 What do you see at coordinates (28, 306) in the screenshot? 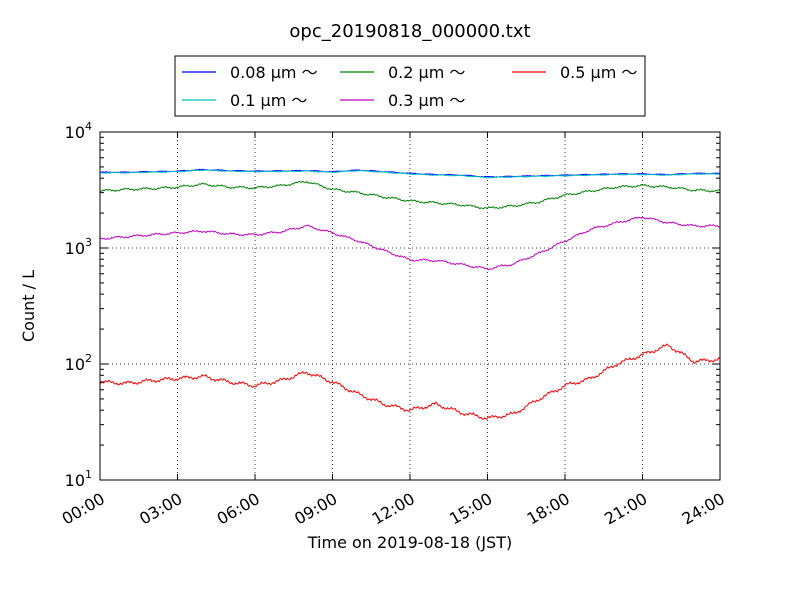
I see `y-axis-label: Count / L` at bounding box center [28, 306].